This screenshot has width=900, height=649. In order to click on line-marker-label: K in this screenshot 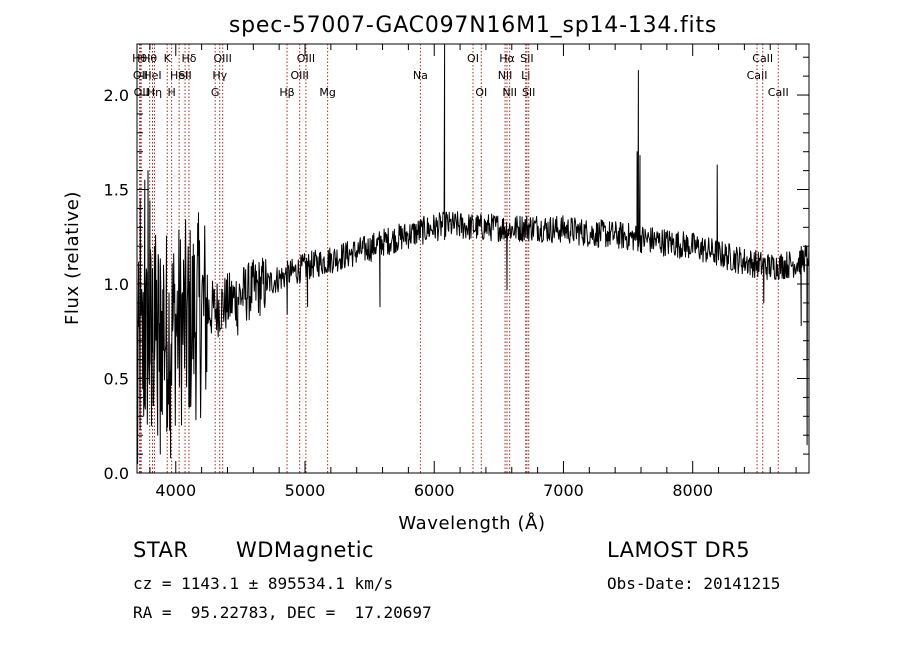, I will do `click(168, 58)`.